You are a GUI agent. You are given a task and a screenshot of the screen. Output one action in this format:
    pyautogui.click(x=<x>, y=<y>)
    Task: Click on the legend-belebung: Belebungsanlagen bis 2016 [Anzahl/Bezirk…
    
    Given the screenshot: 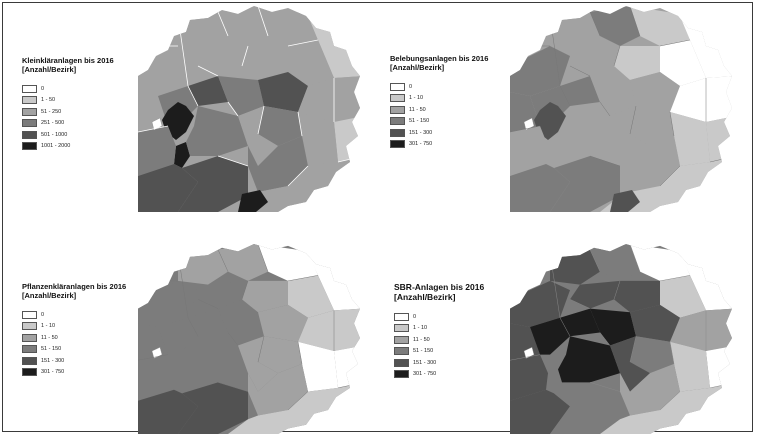 What is the action you would take?
    pyautogui.click(x=439, y=102)
    